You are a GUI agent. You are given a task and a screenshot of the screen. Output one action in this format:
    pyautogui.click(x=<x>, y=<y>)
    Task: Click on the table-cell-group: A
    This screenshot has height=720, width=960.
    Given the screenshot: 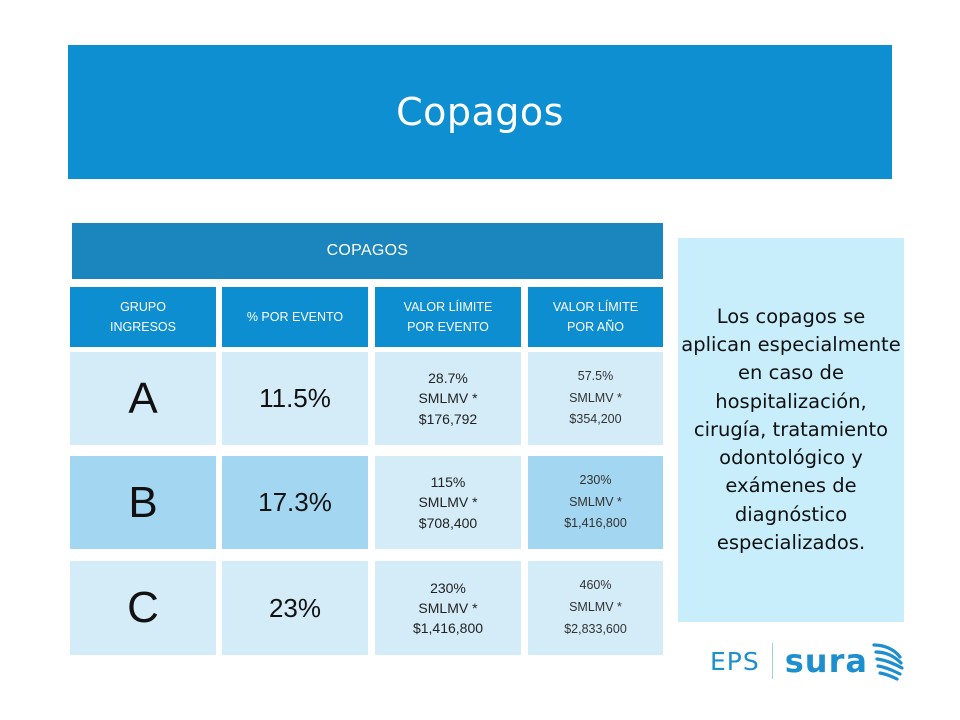 What is the action you would take?
    pyautogui.click(x=143, y=398)
    